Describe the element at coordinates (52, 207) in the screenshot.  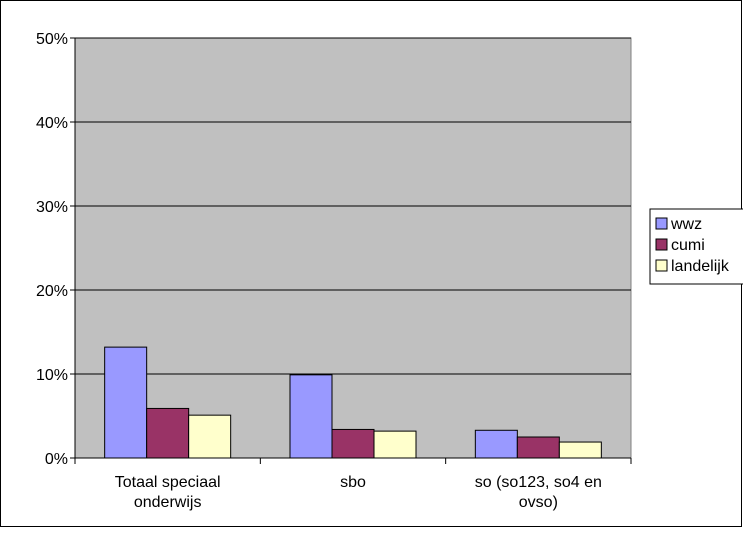
I see `y-tick-label: 30%` at that location.